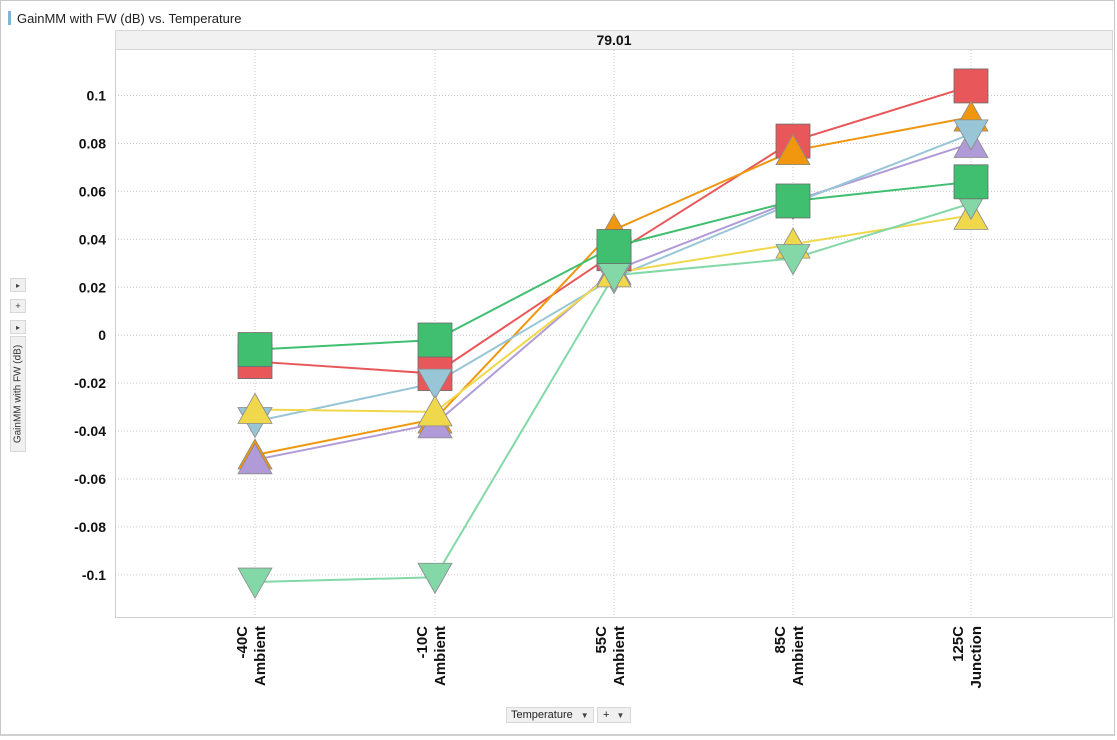 The width and height of the screenshot is (1117, 740). I want to click on y-tick-label: 0.1, so click(97, 96).